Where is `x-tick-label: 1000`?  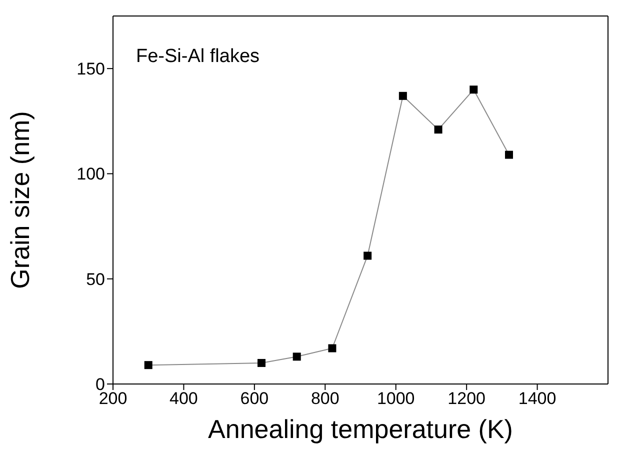 x-tick-label: 1000 is located at coordinates (395, 398).